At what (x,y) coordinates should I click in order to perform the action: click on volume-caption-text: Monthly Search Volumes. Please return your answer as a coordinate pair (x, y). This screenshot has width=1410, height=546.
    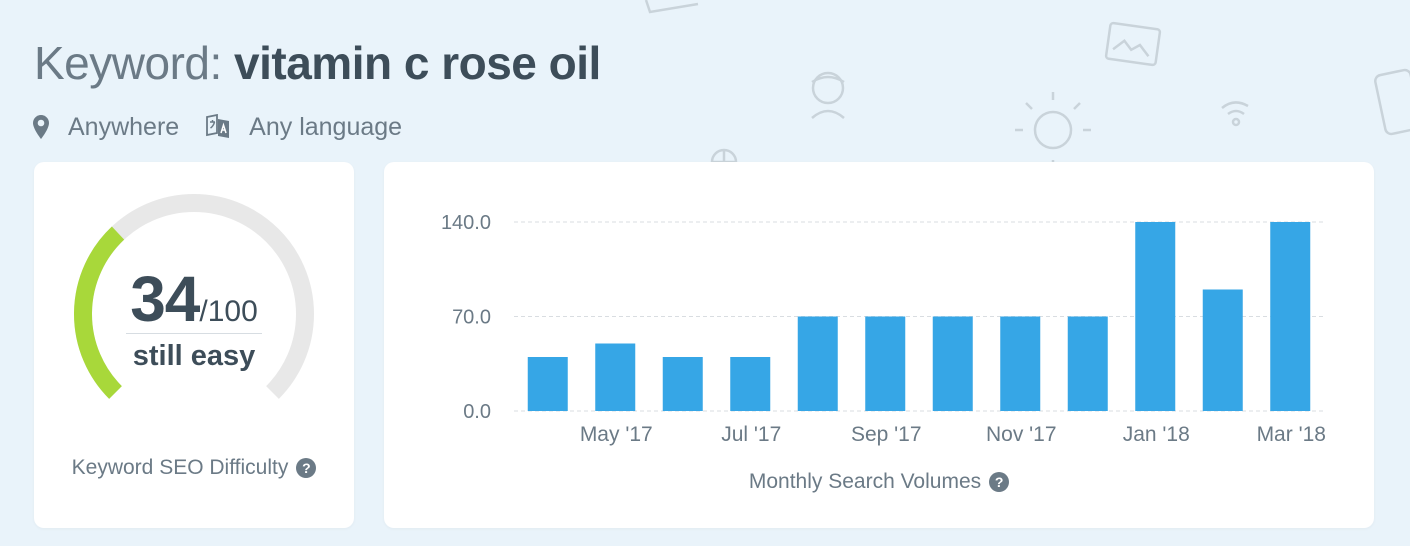
    Looking at the image, I should click on (865, 481).